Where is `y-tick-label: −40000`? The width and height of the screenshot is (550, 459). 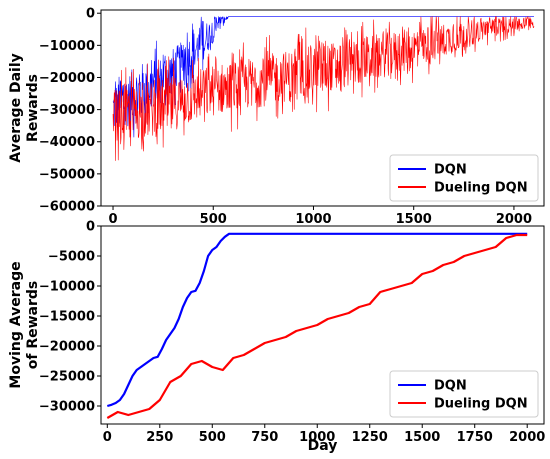 y-tick-label: −40000 is located at coordinates (67, 142).